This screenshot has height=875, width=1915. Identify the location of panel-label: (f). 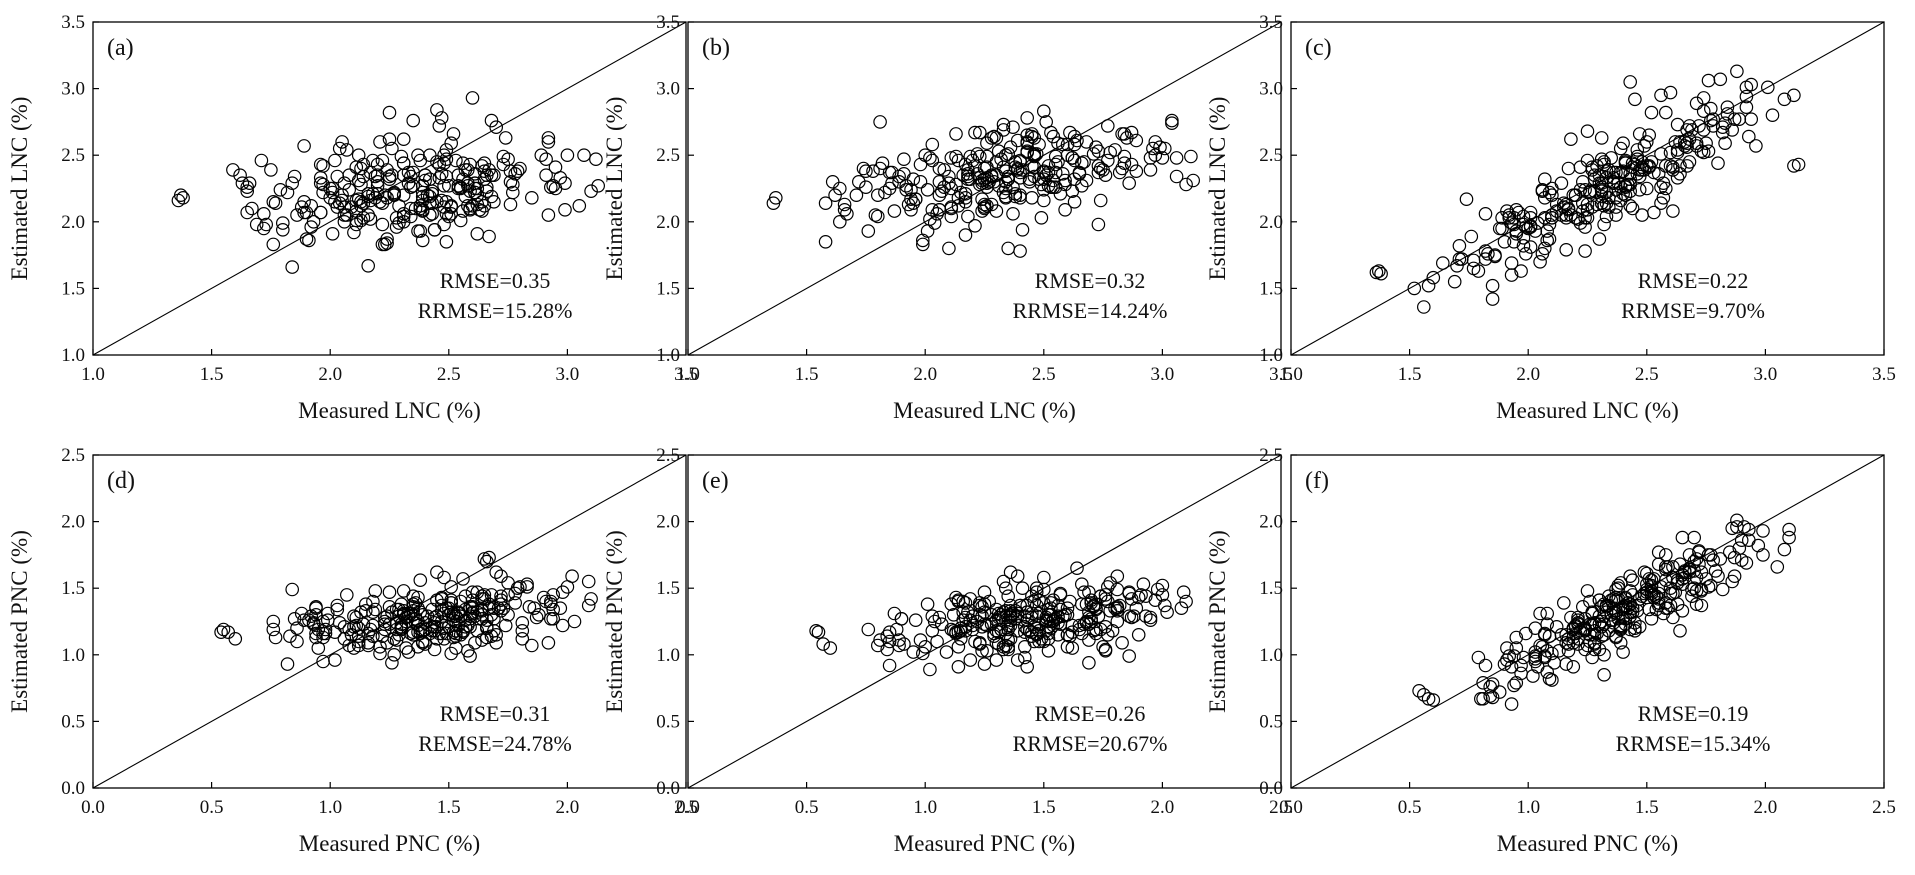
(1317, 481).